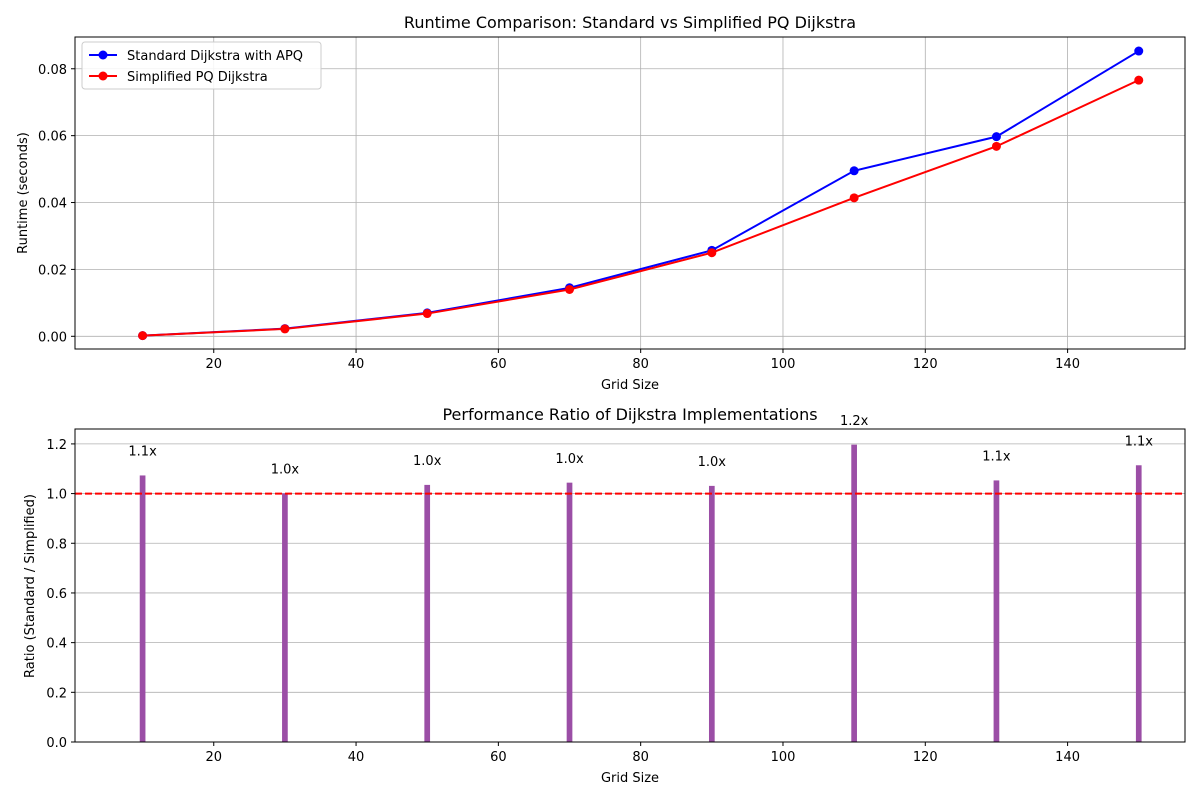  I want to click on y-tick-label: 0.06, so click(52, 137).